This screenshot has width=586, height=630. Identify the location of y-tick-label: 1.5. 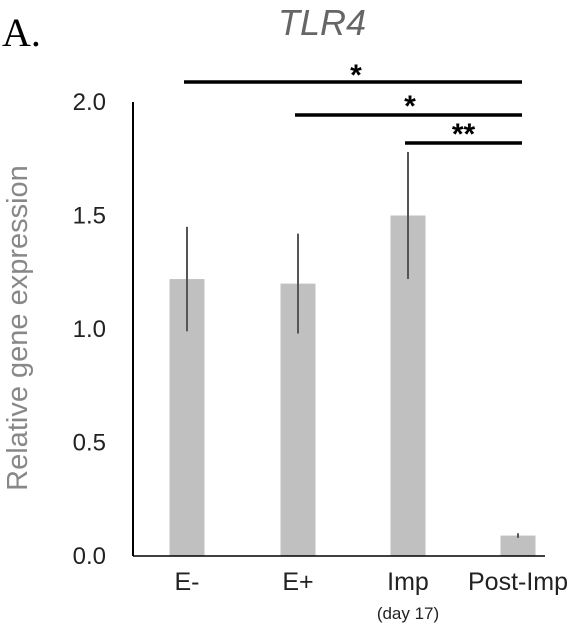
(89, 216).